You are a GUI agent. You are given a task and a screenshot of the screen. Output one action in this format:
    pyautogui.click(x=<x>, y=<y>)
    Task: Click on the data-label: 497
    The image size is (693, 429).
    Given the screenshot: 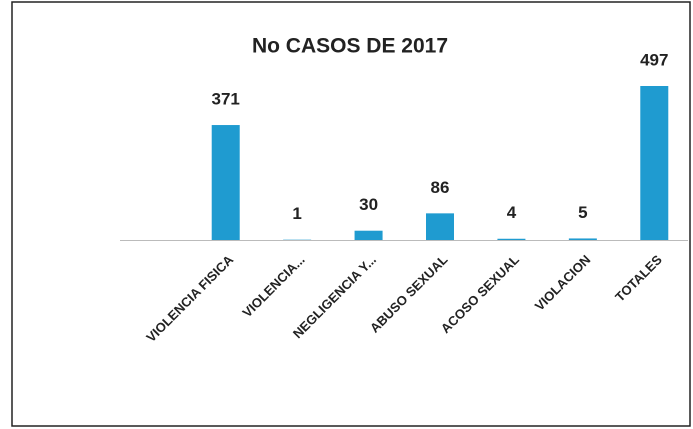 What is the action you would take?
    pyautogui.click(x=654, y=59)
    